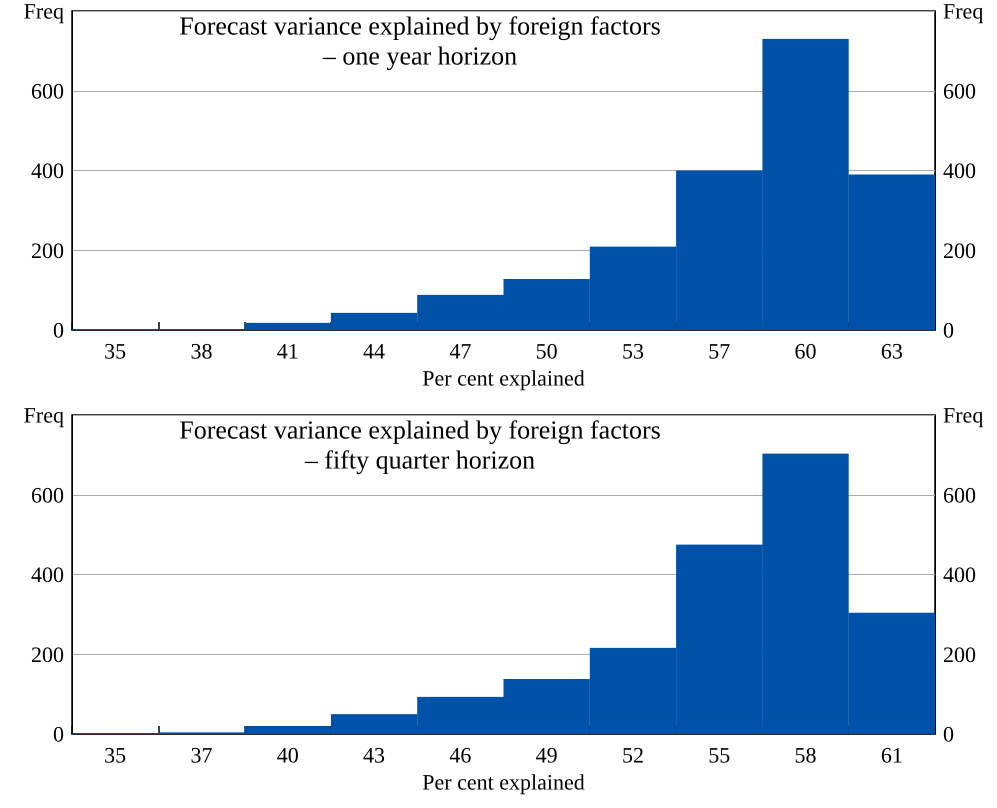 The image size is (997, 808). I want to click on x-tick-label: 53, so click(633, 351).